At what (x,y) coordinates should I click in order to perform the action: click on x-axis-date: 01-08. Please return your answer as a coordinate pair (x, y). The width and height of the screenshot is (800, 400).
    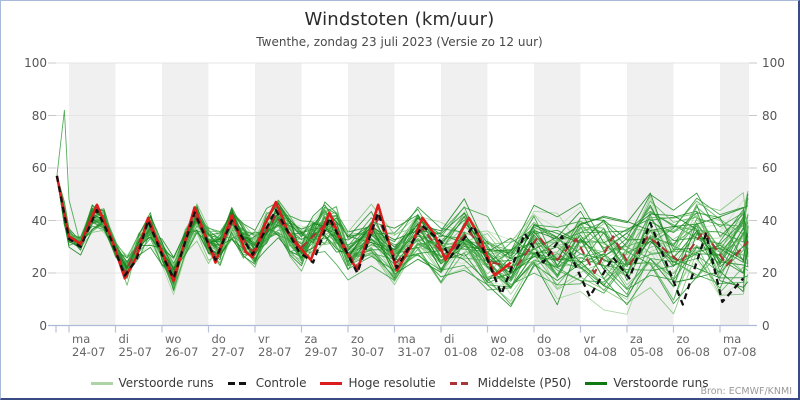
    Looking at the image, I should click on (461, 352).